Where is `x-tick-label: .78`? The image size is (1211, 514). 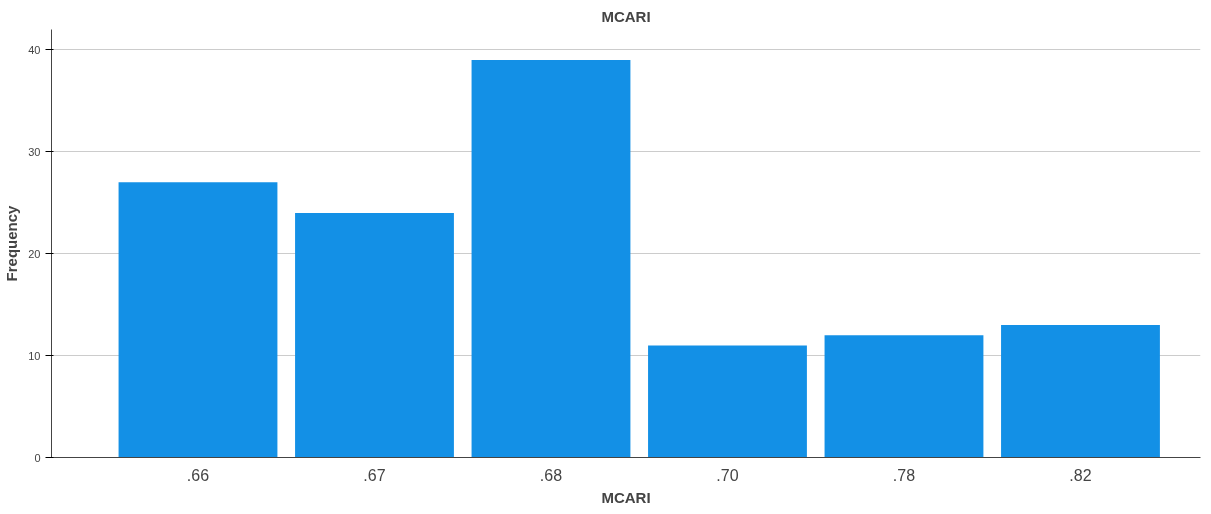
x-tick-label: .78 is located at coordinates (904, 475).